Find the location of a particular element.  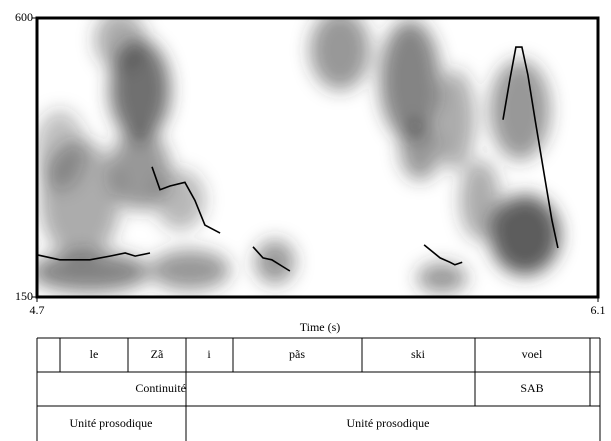

tier-label: voel is located at coordinates (532, 354).